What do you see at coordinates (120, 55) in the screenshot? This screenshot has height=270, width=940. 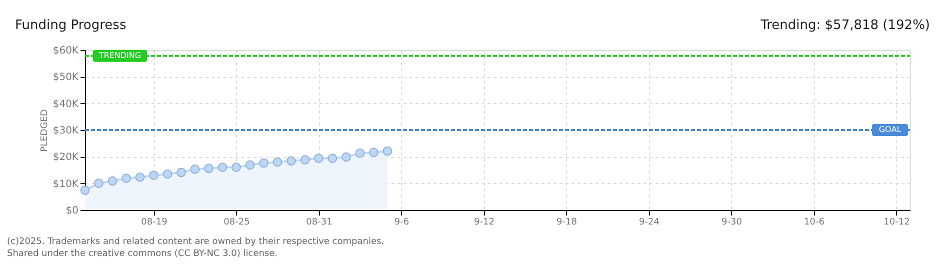 I see `ref-line-label: TRENDING` at bounding box center [120, 55].